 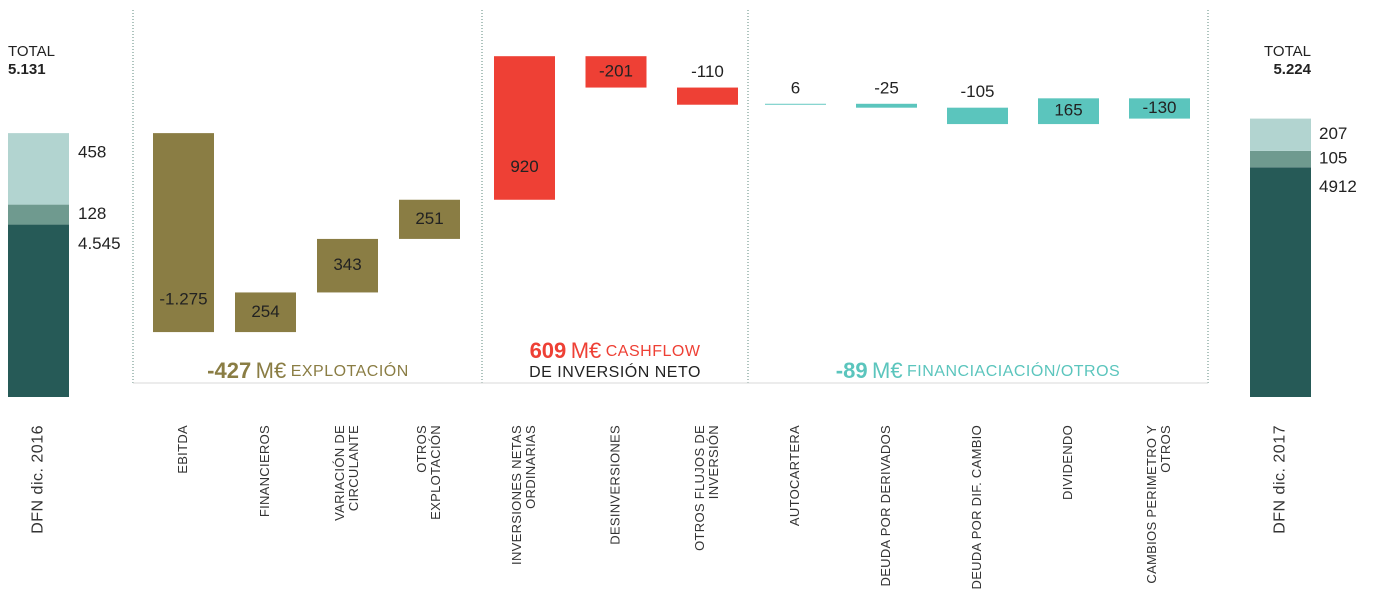 What do you see at coordinates (699, 488) in the screenshot?
I see `category-label: OTROS FLUJOS DE` at bounding box center [699, 488].